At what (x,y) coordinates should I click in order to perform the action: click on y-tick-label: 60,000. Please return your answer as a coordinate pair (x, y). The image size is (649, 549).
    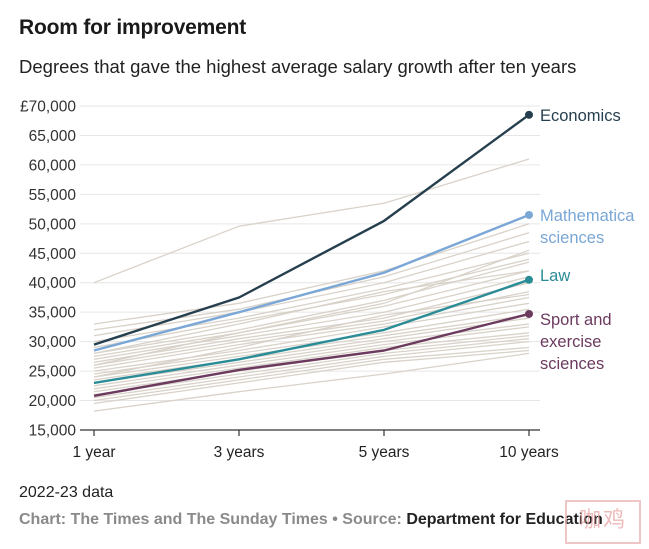
    Looking at the image, I should click on (53, 165).